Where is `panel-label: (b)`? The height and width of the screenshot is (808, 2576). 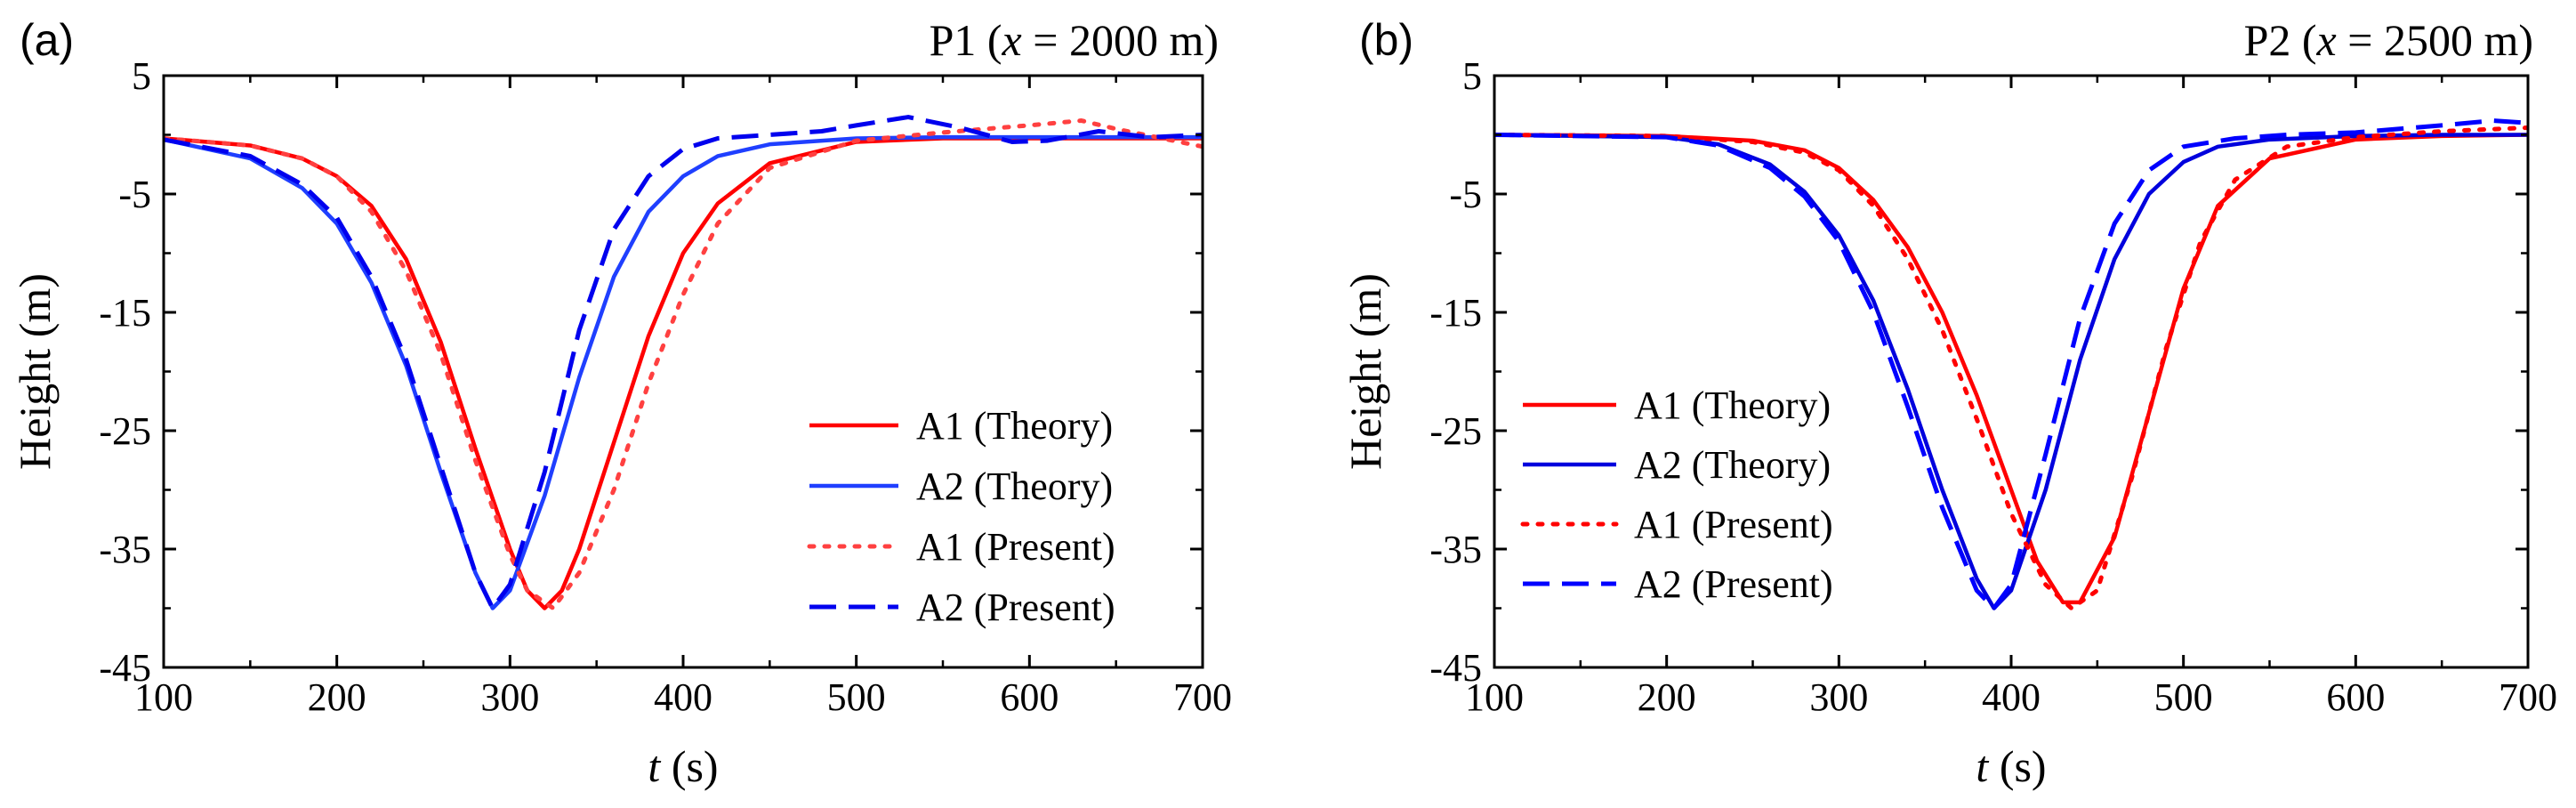 panel-label: (b) is located at coordinates (1386, 40).